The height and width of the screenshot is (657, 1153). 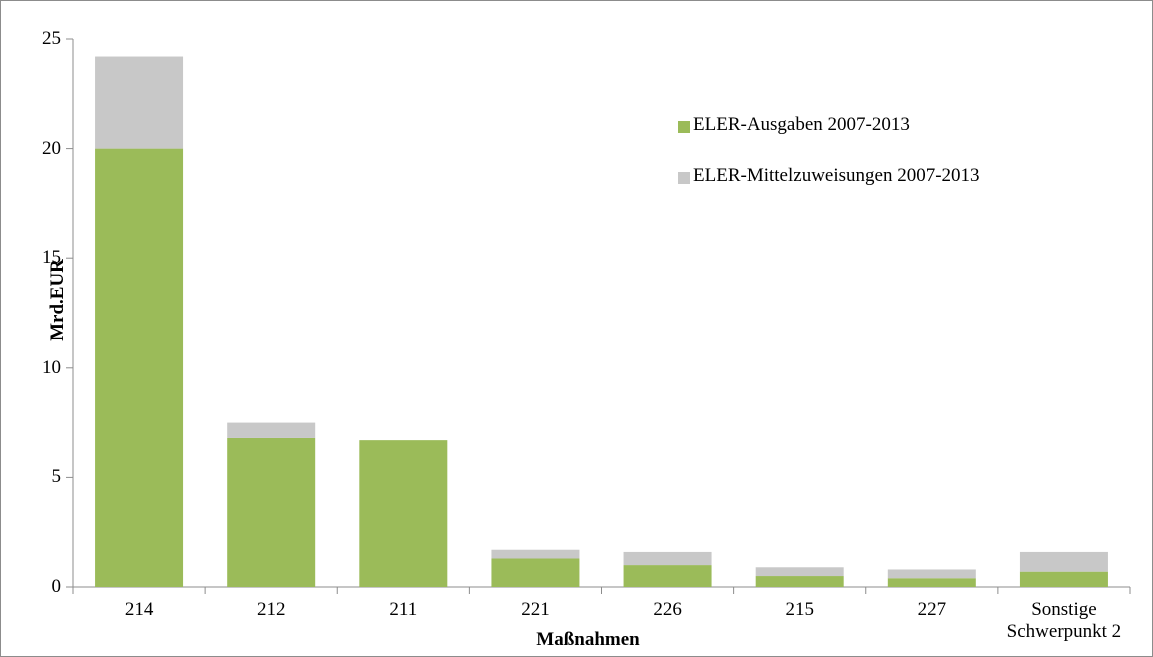 What do you see at coordinates (535, 609) in the screenshot?
I see `x-tick-label: 221` at bounding box center [535, 609].